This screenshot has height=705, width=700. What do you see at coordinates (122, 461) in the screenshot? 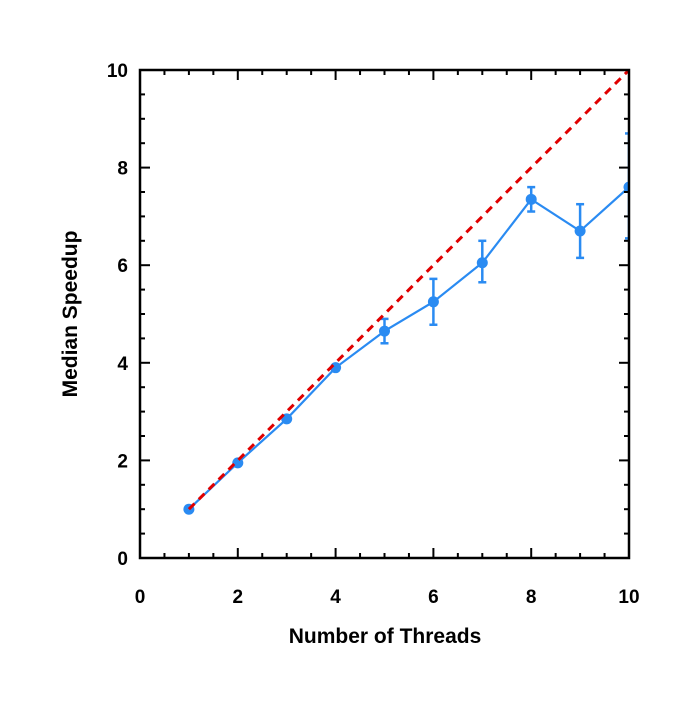
I see `y-tick-label: 2` at bounding box center [122, 461].